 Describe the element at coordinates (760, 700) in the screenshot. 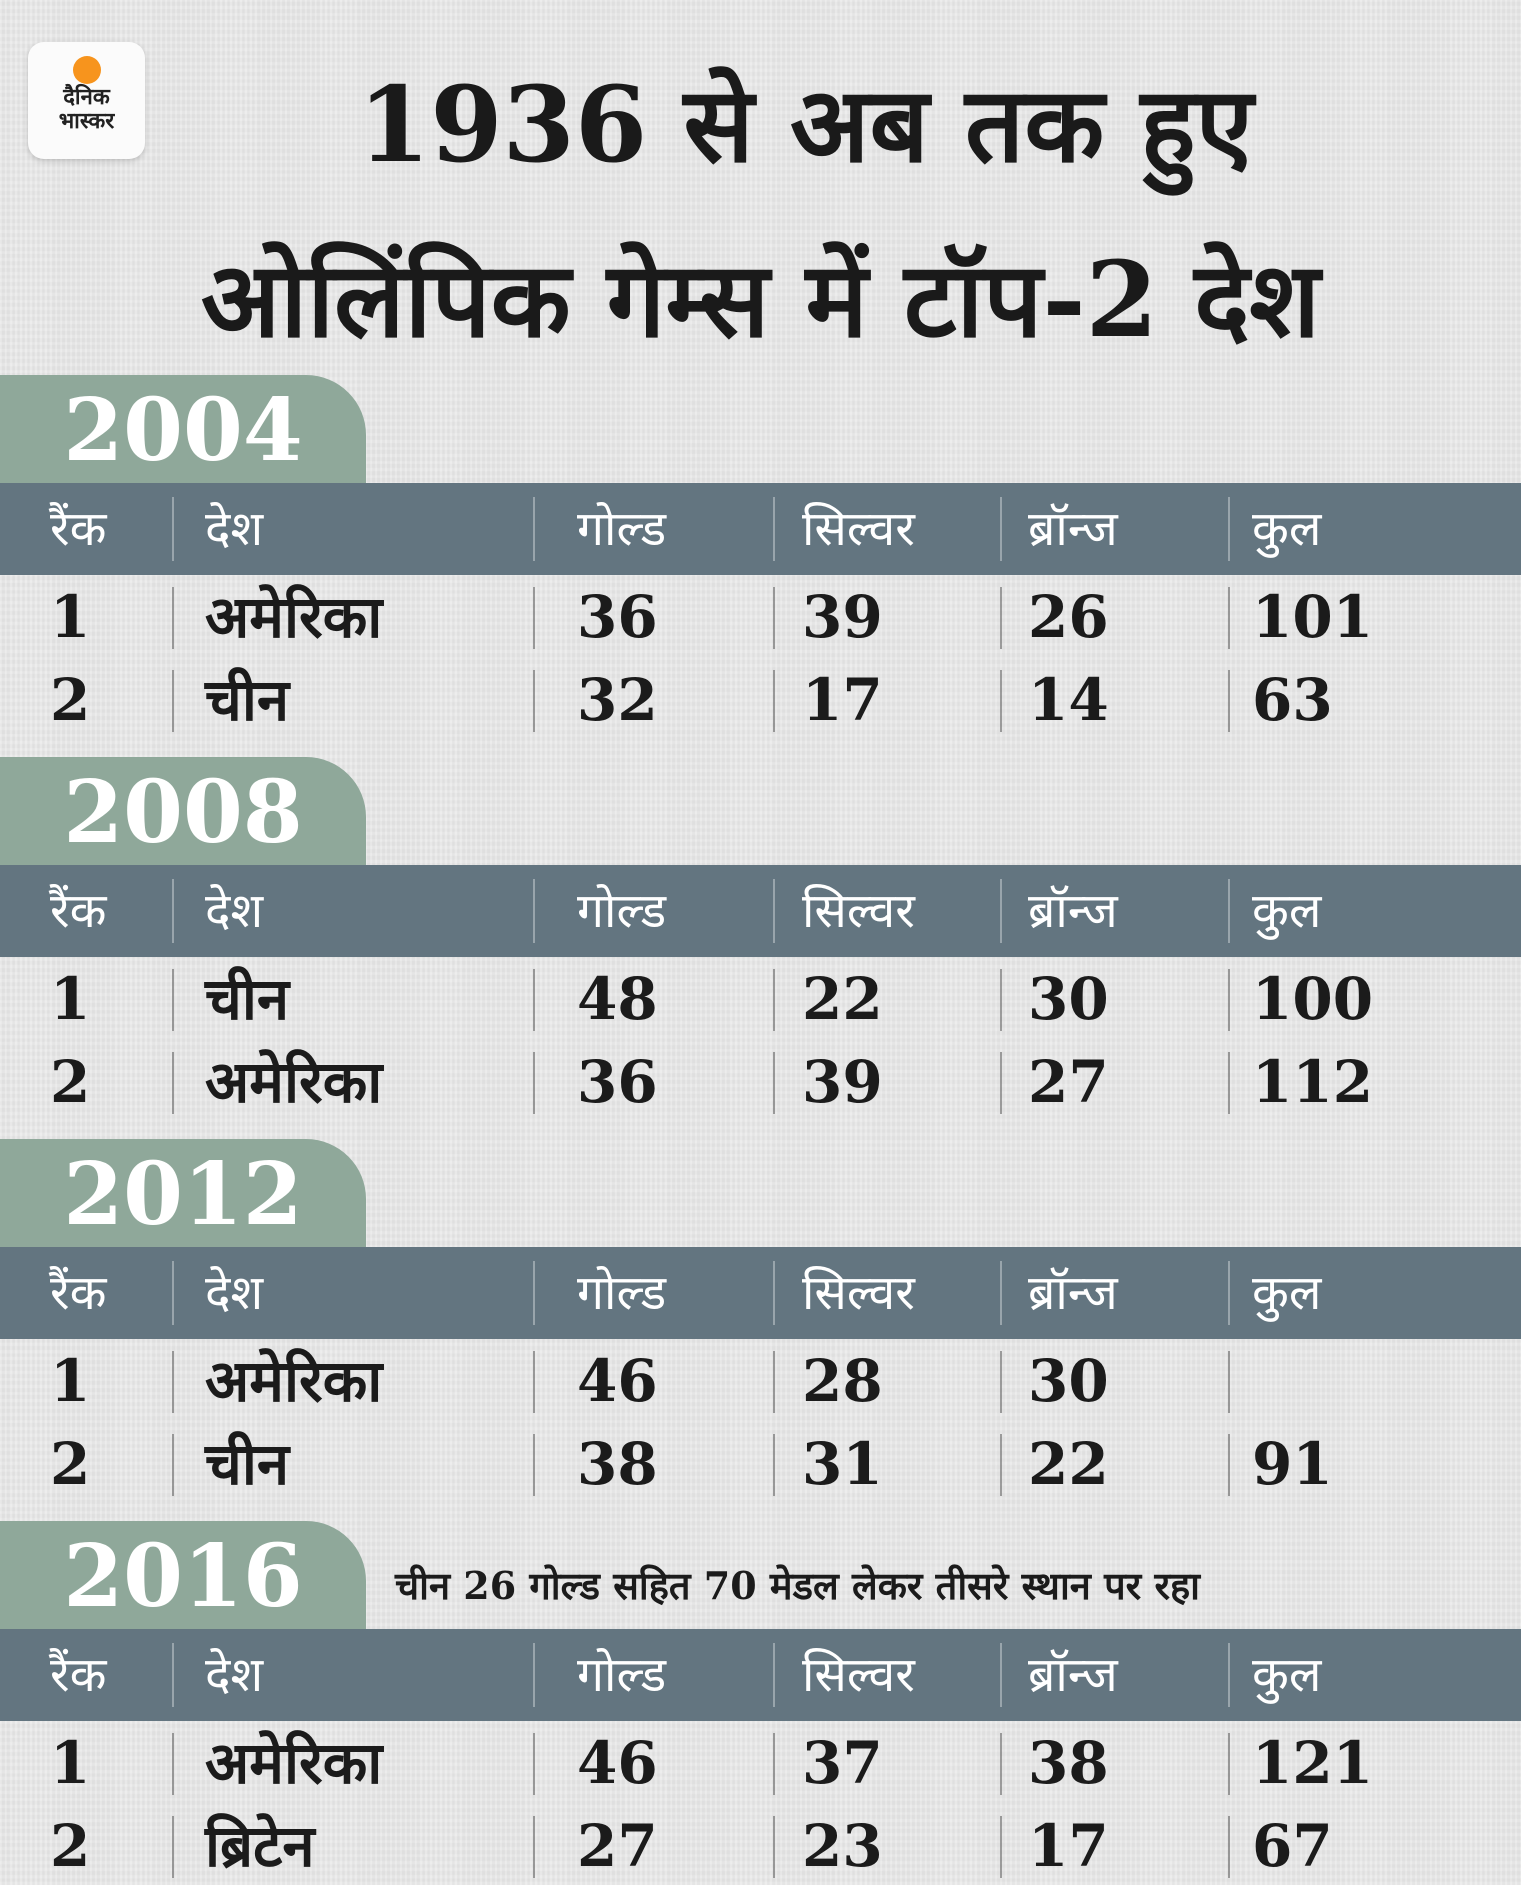

I see `table-row: 2 चीन 32 17 14 63` at that location.